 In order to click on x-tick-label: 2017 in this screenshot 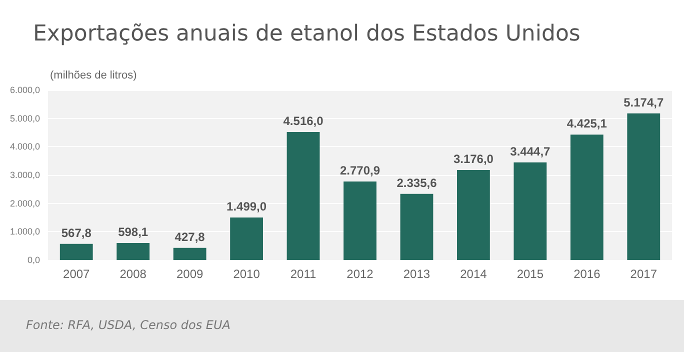, I will do `click(644, 274)`.